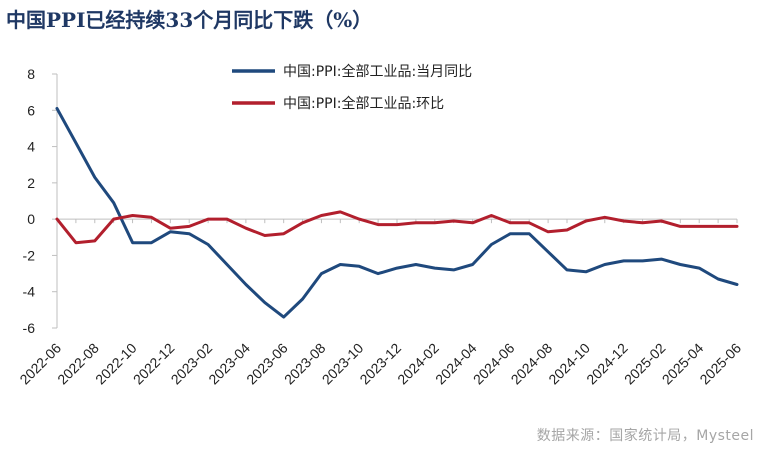 The width and height of the screenshot is (764, 453). What do you see at coordinates (31, 183) in the screenshot?
I see `y-tick-label: 2` at bounding box center [31, 183].